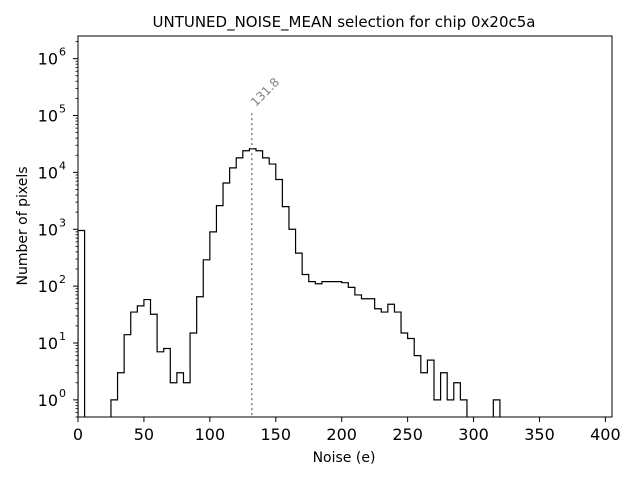 The image size is (640, 480). What do you see at coordinates (62, 336) in the screenshot?
I see `y-tick-exponent: 1` at bounding box center [62, 336].